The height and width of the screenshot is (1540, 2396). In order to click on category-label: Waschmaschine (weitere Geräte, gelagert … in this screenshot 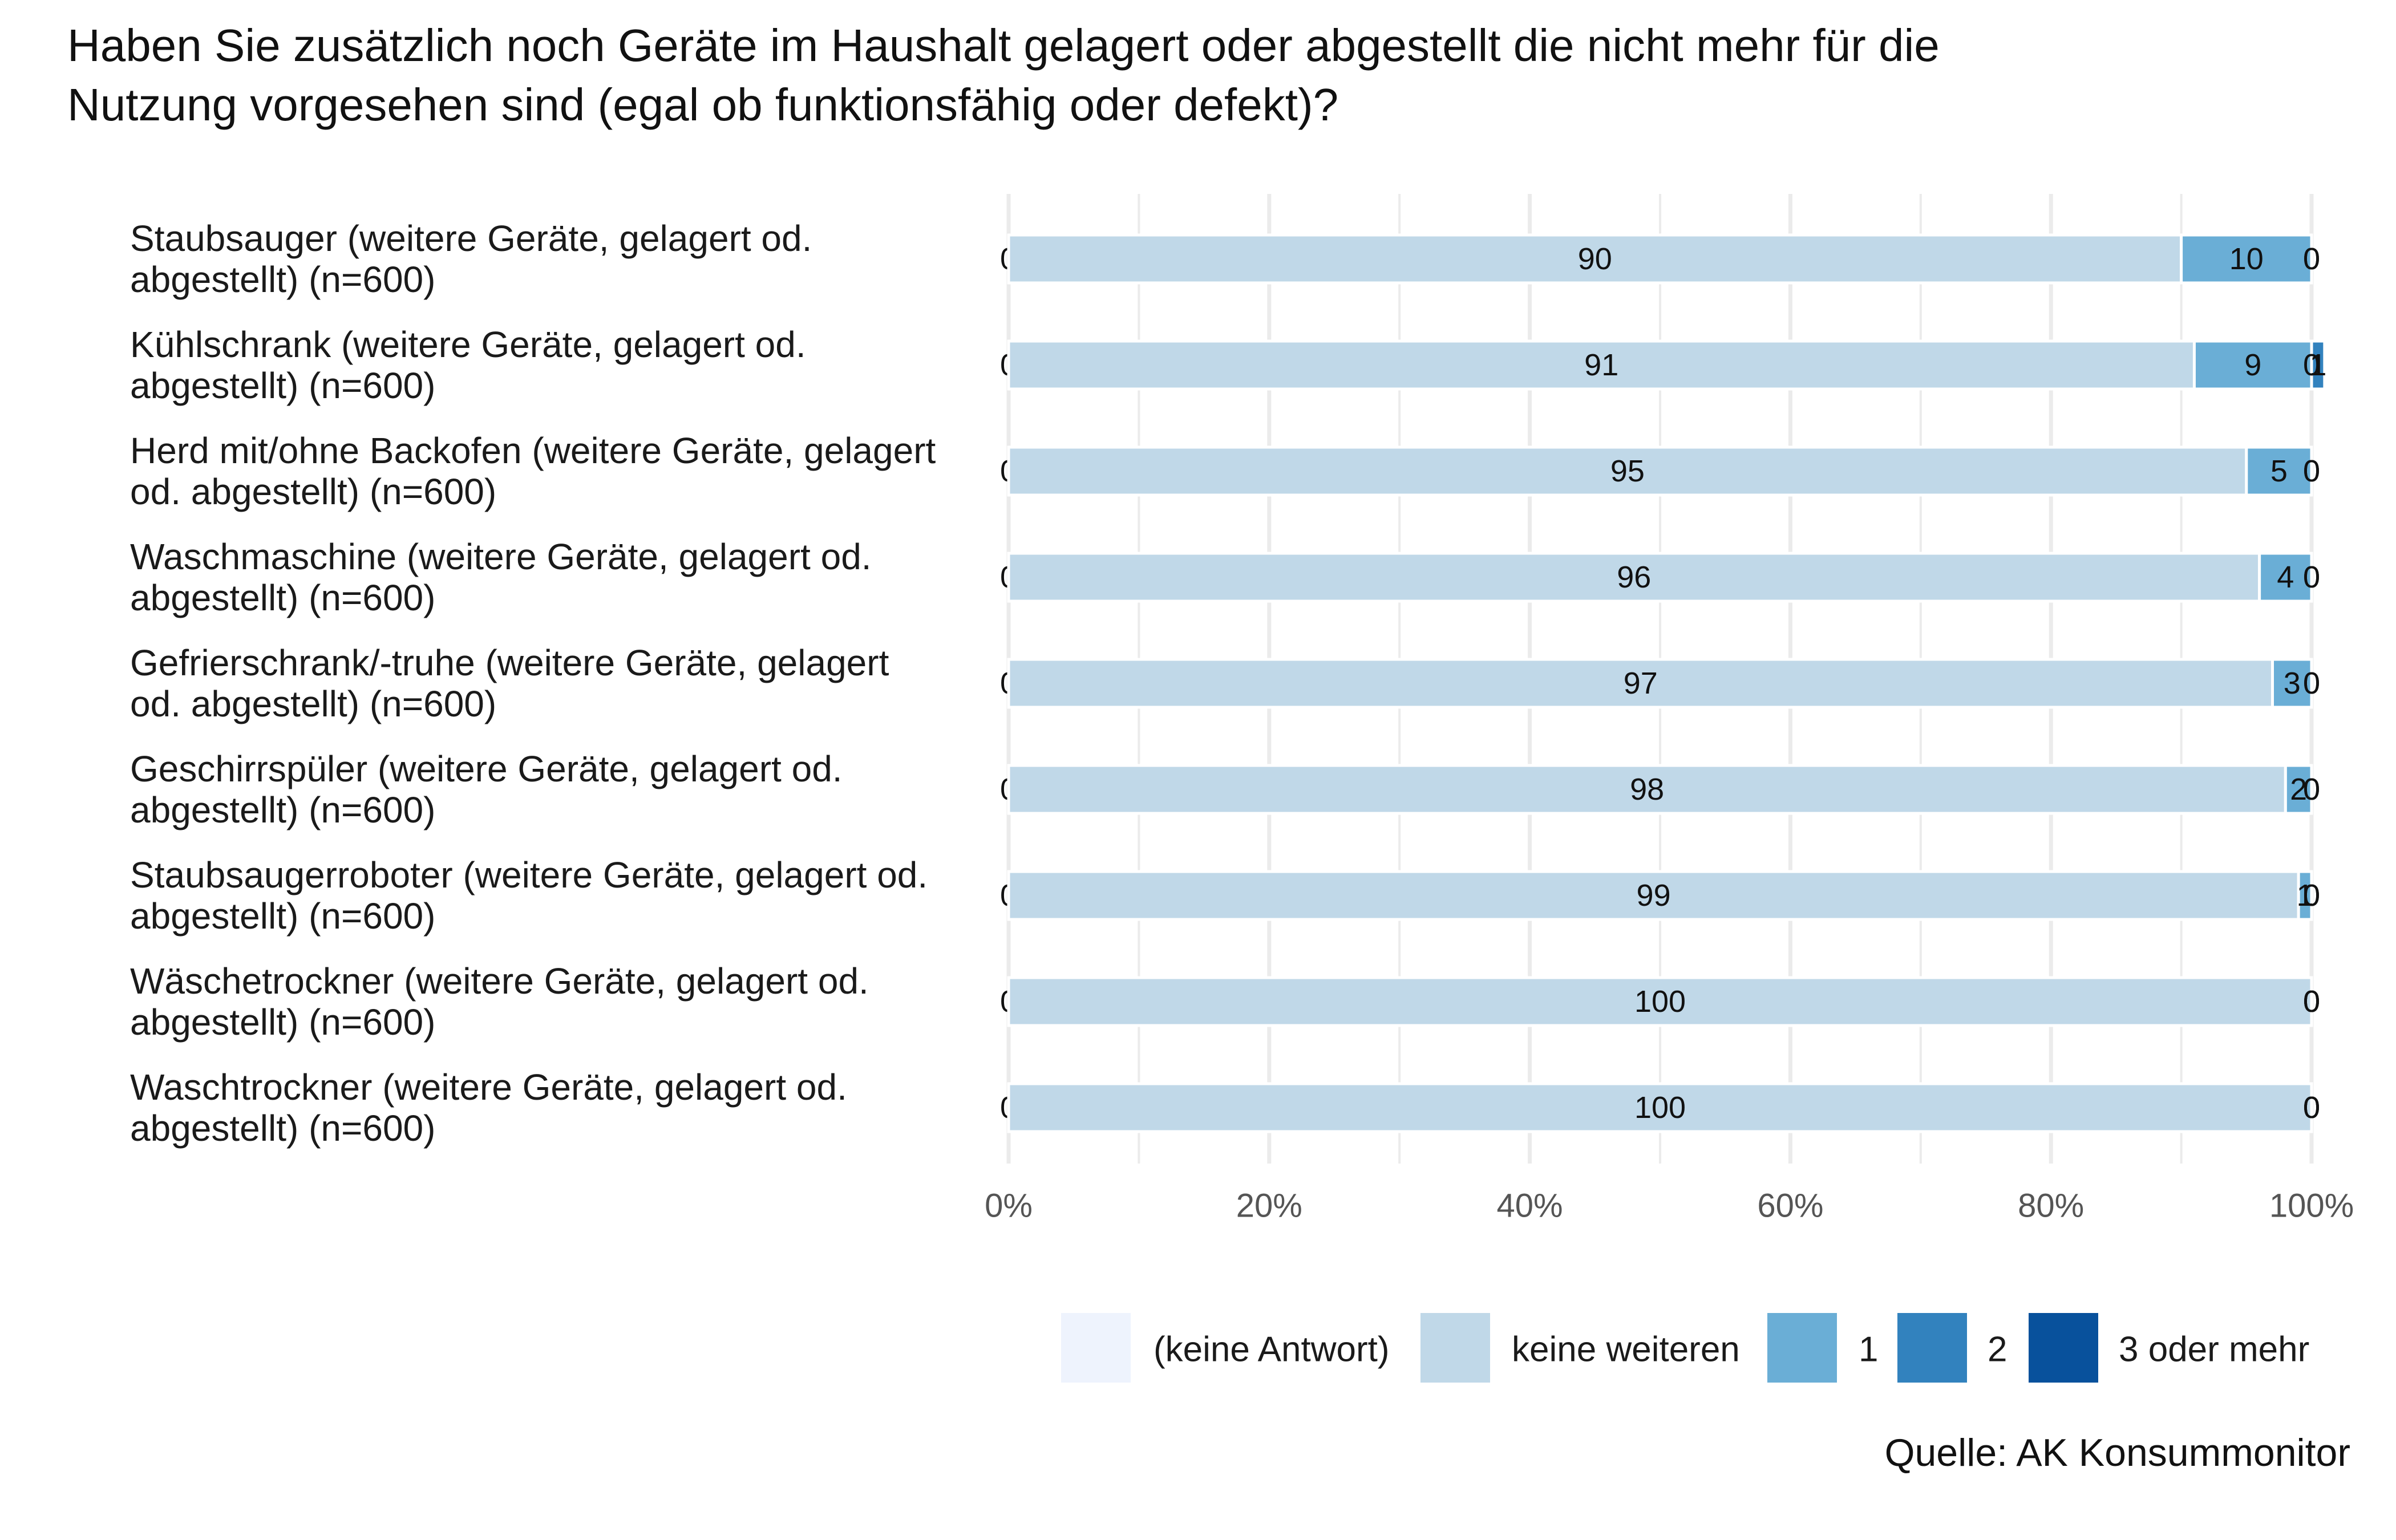, I will do `click(501, 577)`.